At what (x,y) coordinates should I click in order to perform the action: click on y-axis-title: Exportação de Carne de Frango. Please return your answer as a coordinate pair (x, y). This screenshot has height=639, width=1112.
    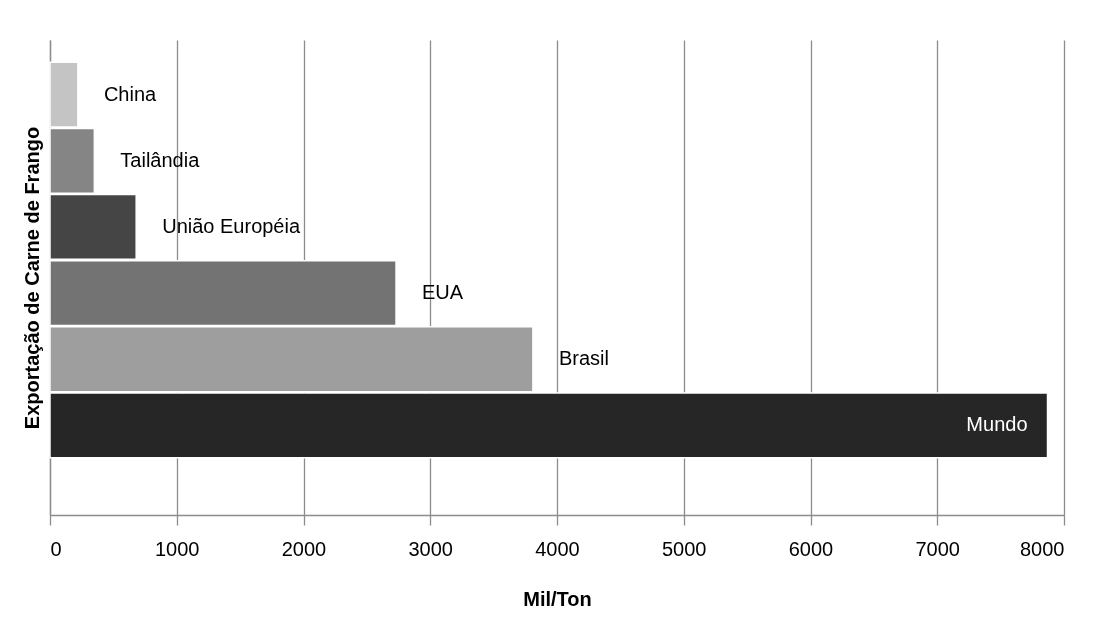
    Looking at the image, I should click on (31, 278).